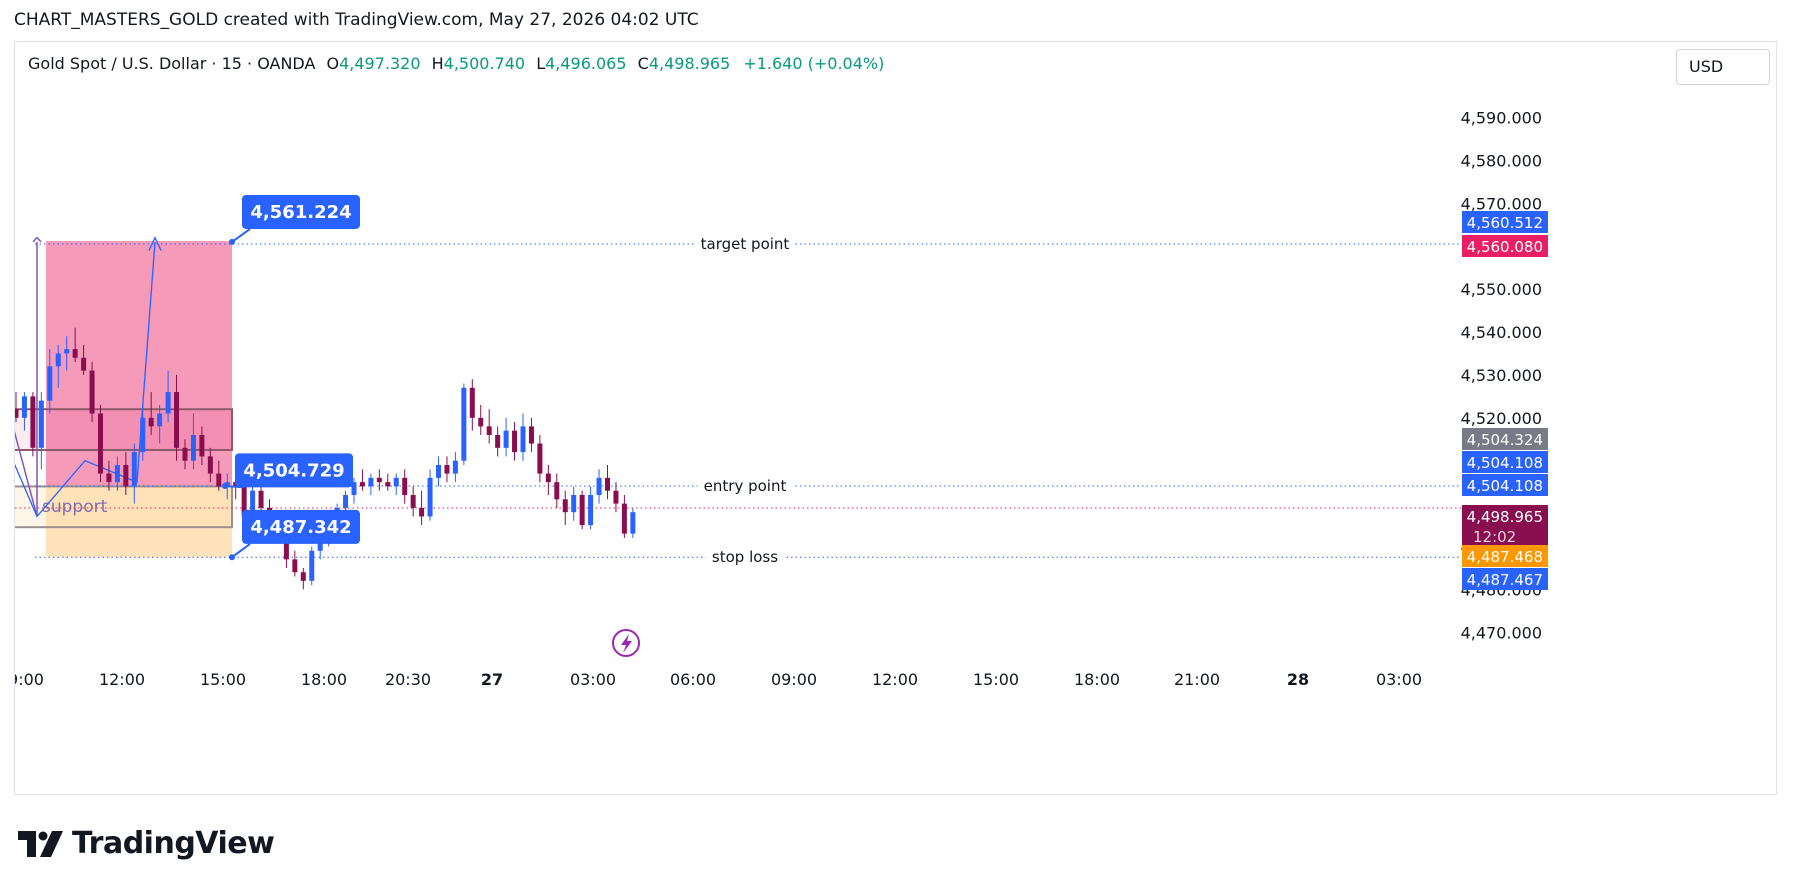 The height and width of the screenshot is (887, 1793). I want to click on symbol-title: Gold Spot / U.S. Dollar · 15 · OANDA, so click(172, 63).